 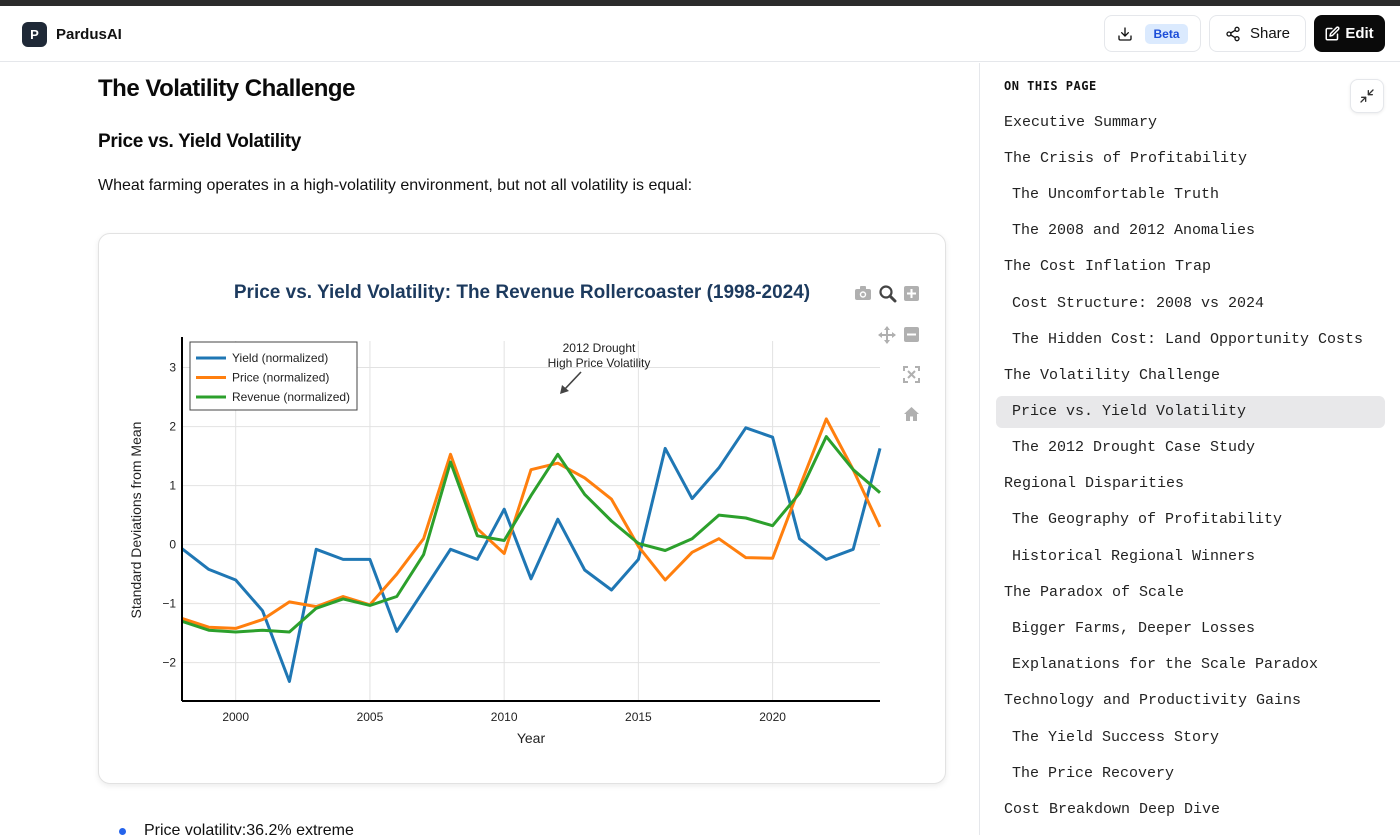 What do you see at coordinates (504, 717) in the screenshot?
I see `x-tick-label: 2010` at bounding box center [504, 717].